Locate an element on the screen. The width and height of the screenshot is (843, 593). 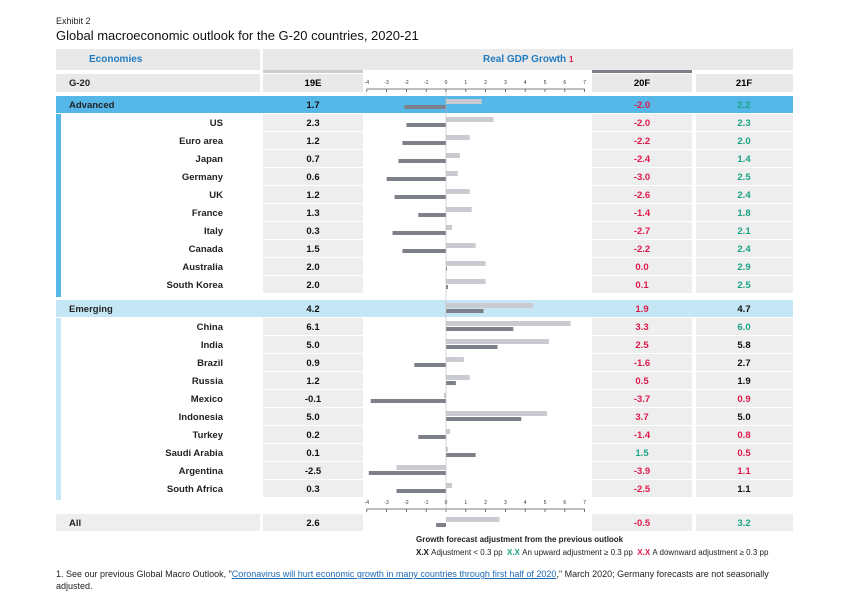
value-20f-all: -0.5 is located at coordinates (642, 523).